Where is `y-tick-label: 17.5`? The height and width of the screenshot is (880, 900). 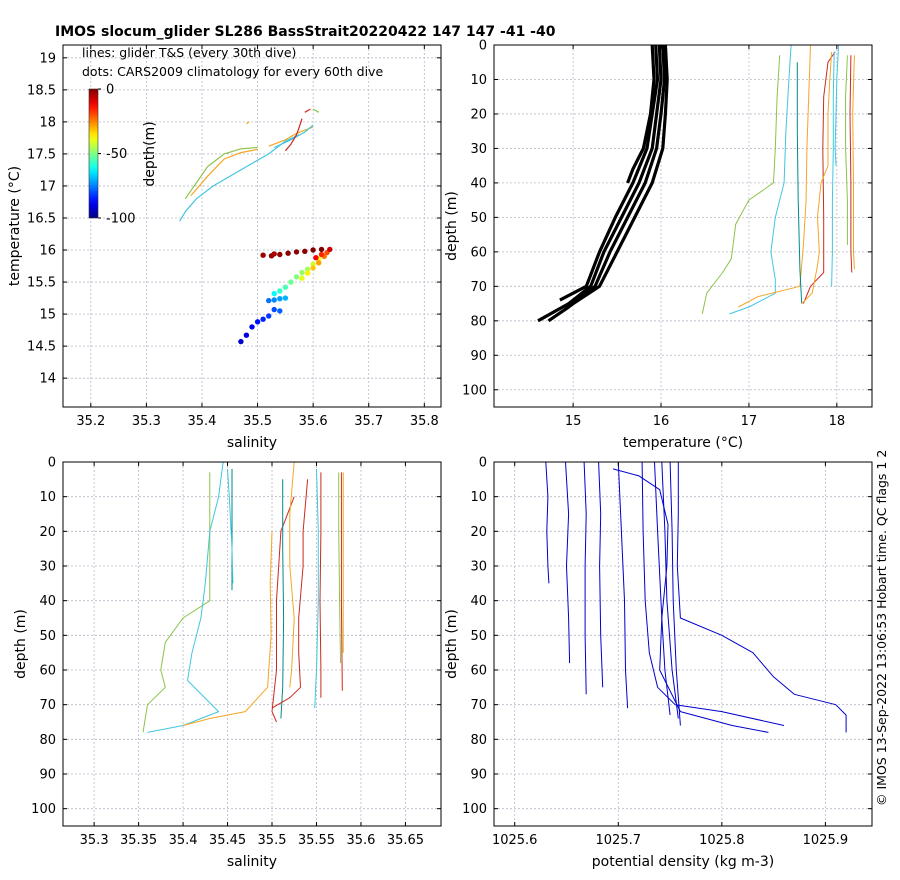
y-tick-label: 17.5 is located at coordinates (41, 154).